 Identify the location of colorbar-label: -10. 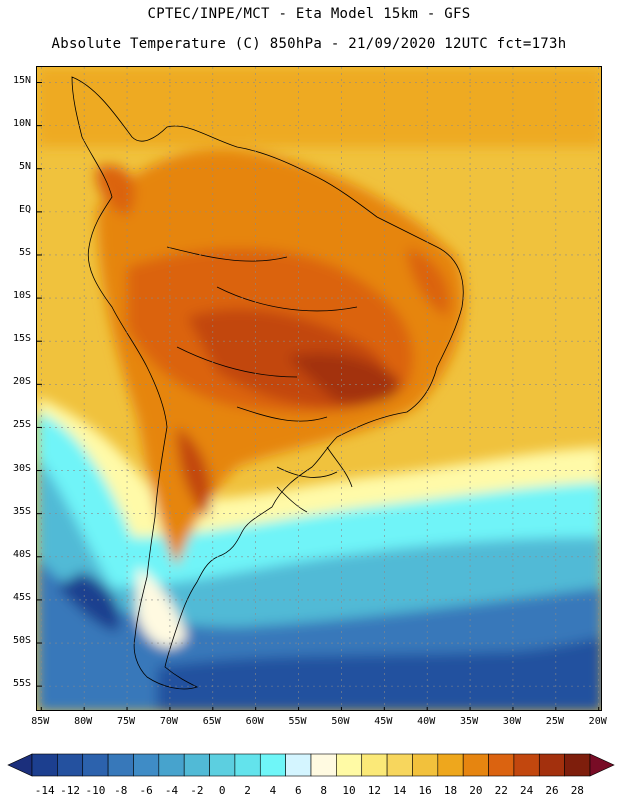
(95, 790).